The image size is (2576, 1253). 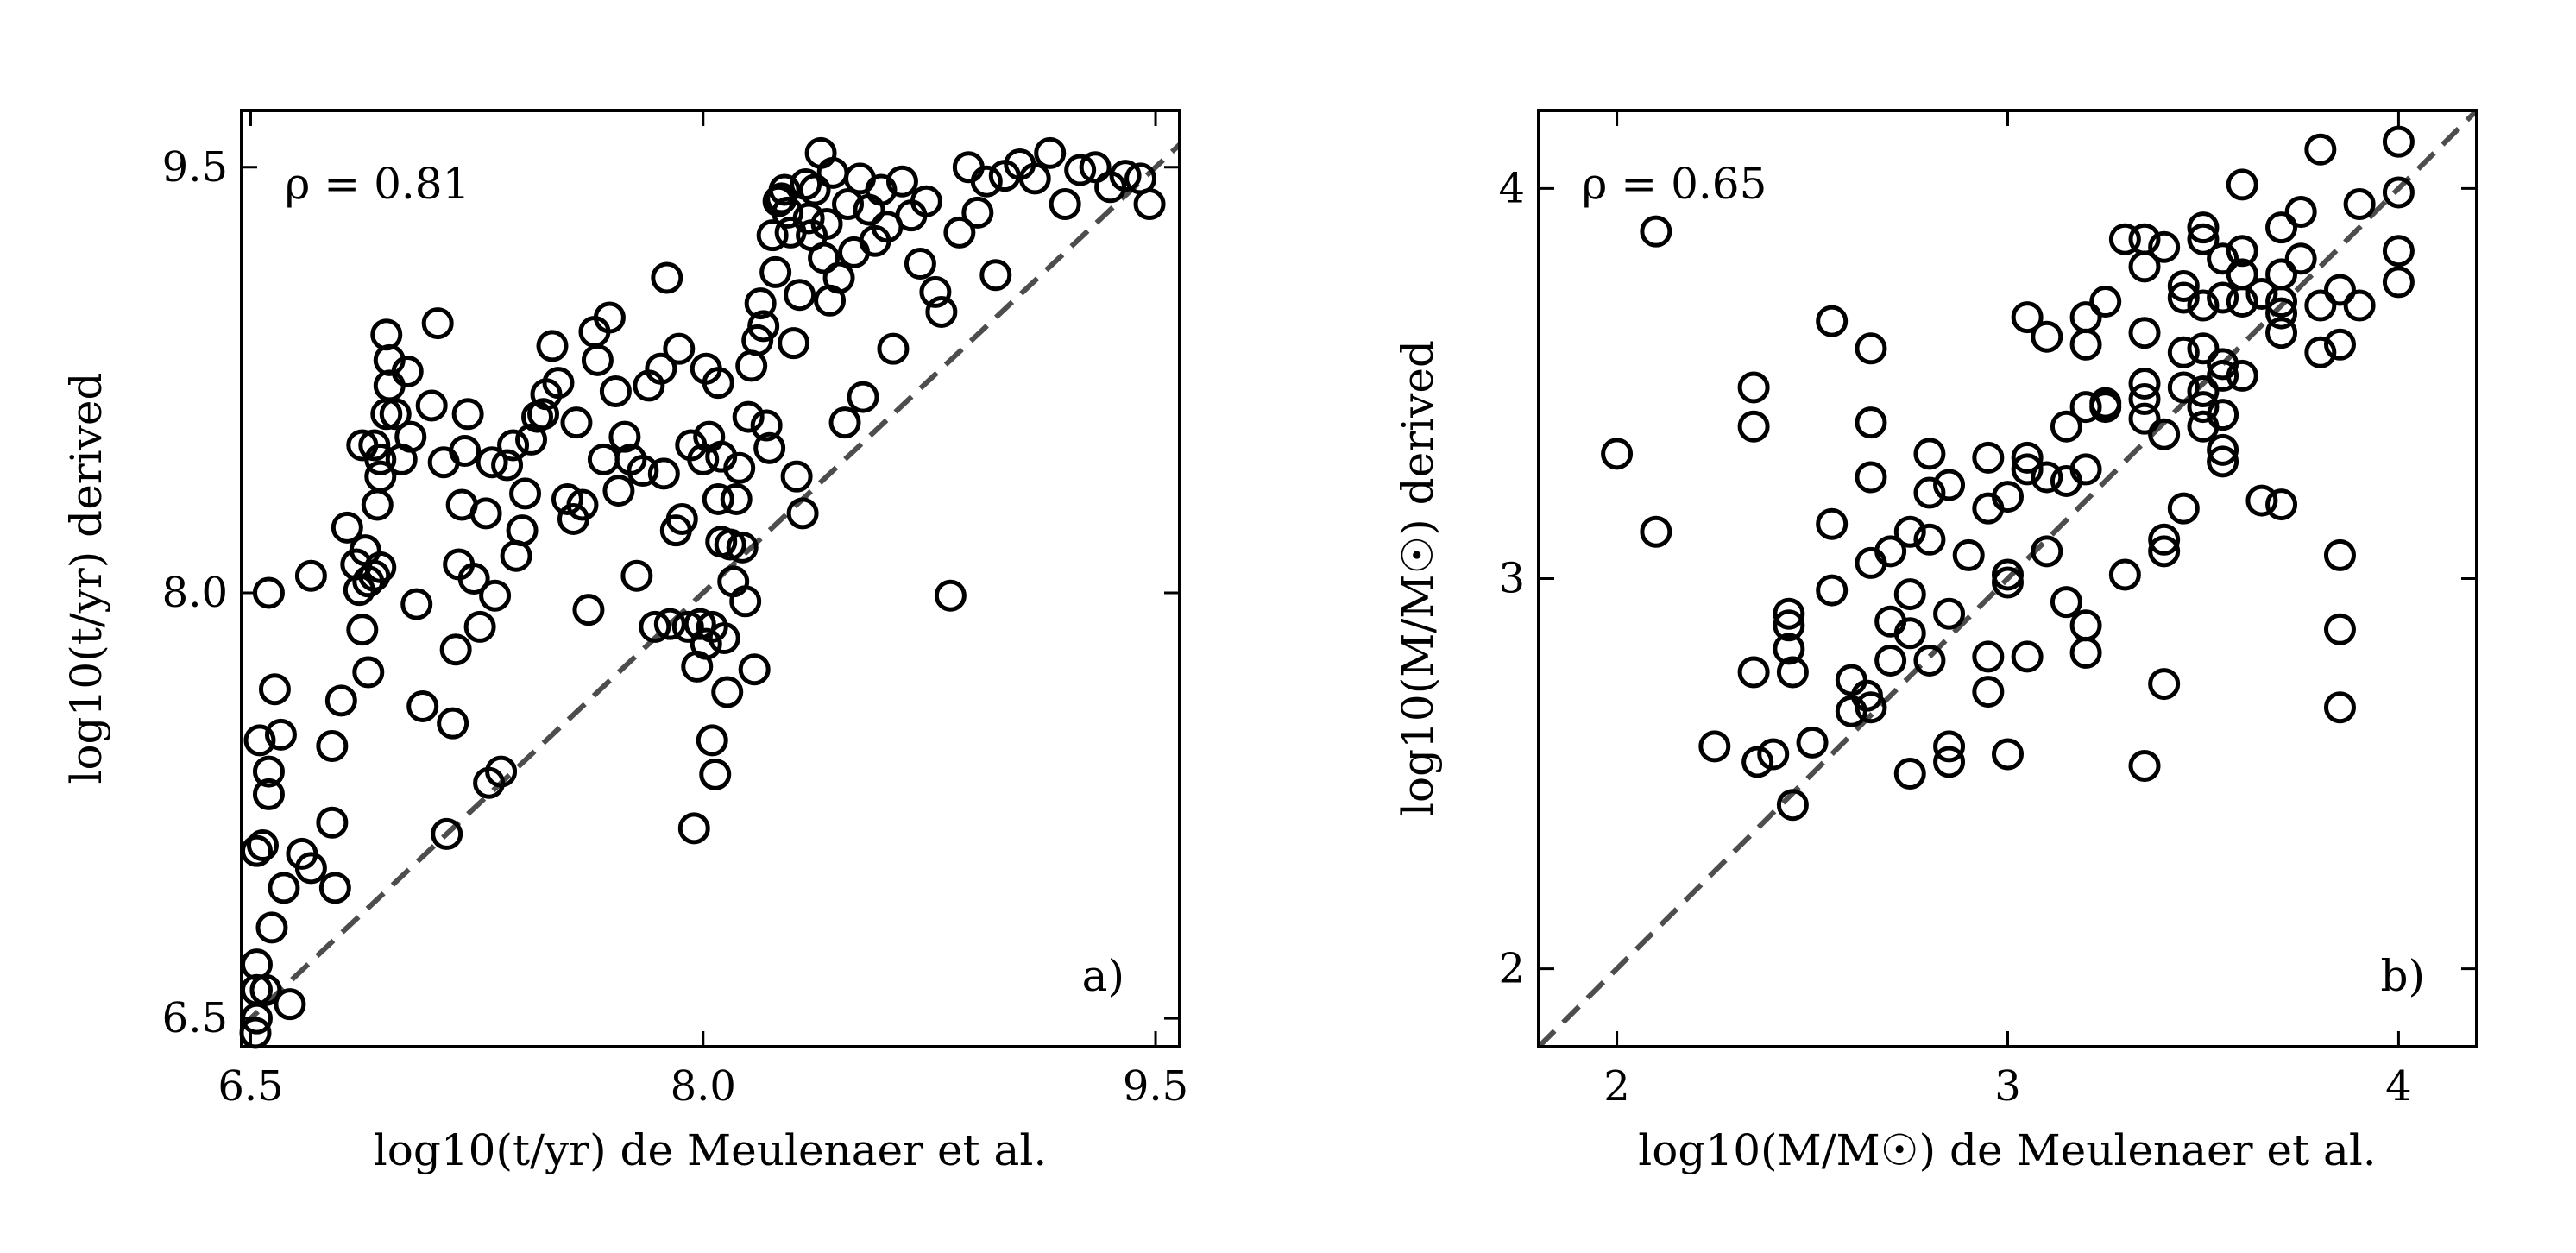 What do you see at coordinates (2007, 1150) in the screenshot?
I see `panel-b-x-axis-label: log10(M/M☉) de Meulenaer et al.` at bounding box center [2007, 1150].